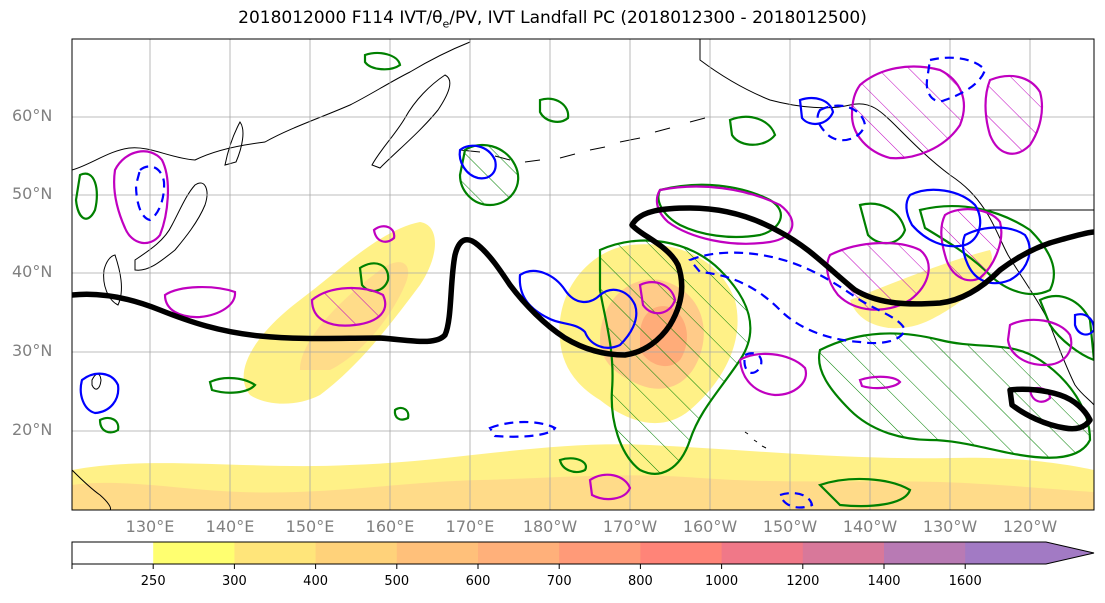  What do you see at coordinates (96, 381) in the screenshot?
I see `taiwan` at bounding box center [96, 381].